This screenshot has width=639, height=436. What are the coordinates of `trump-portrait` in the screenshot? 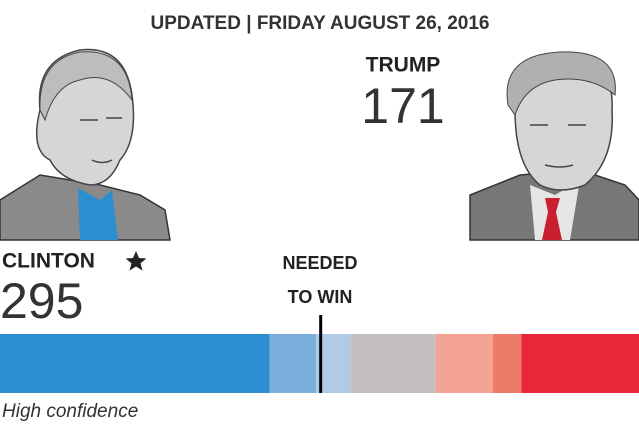 It's located at (554, 146).